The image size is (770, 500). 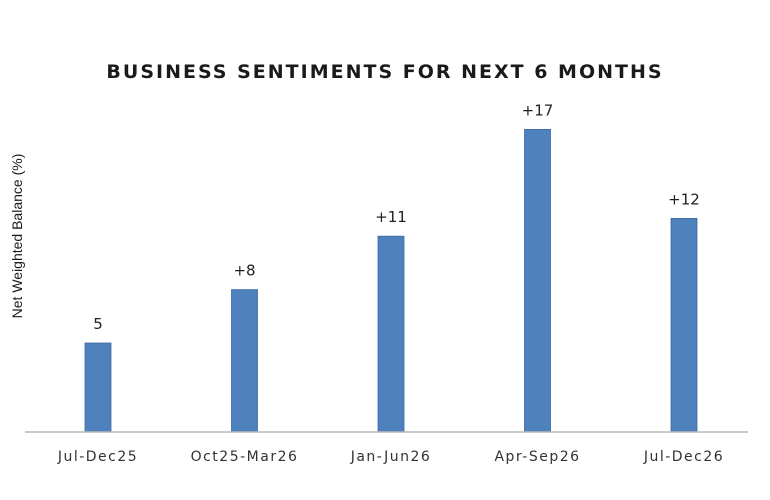 What do you see at coordinates (537, 457) in the screenshot?
I see `x-tick-label-4: Apr-Sep26` at bounding box center [537, 457].